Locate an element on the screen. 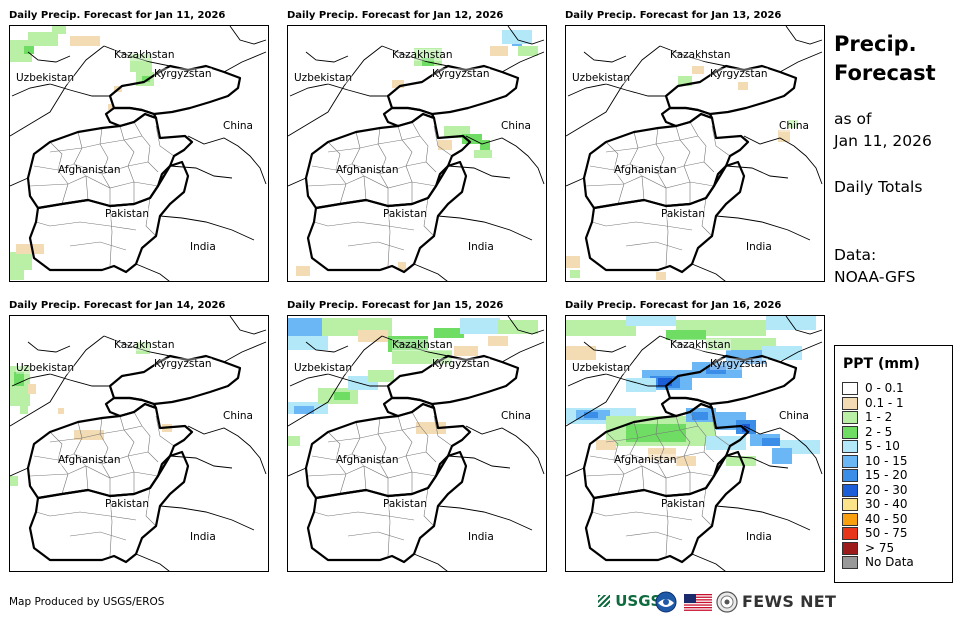 This screenshot has height=619, width=970. legend-label: 50 - 75 is located at coordinates (886, 533).